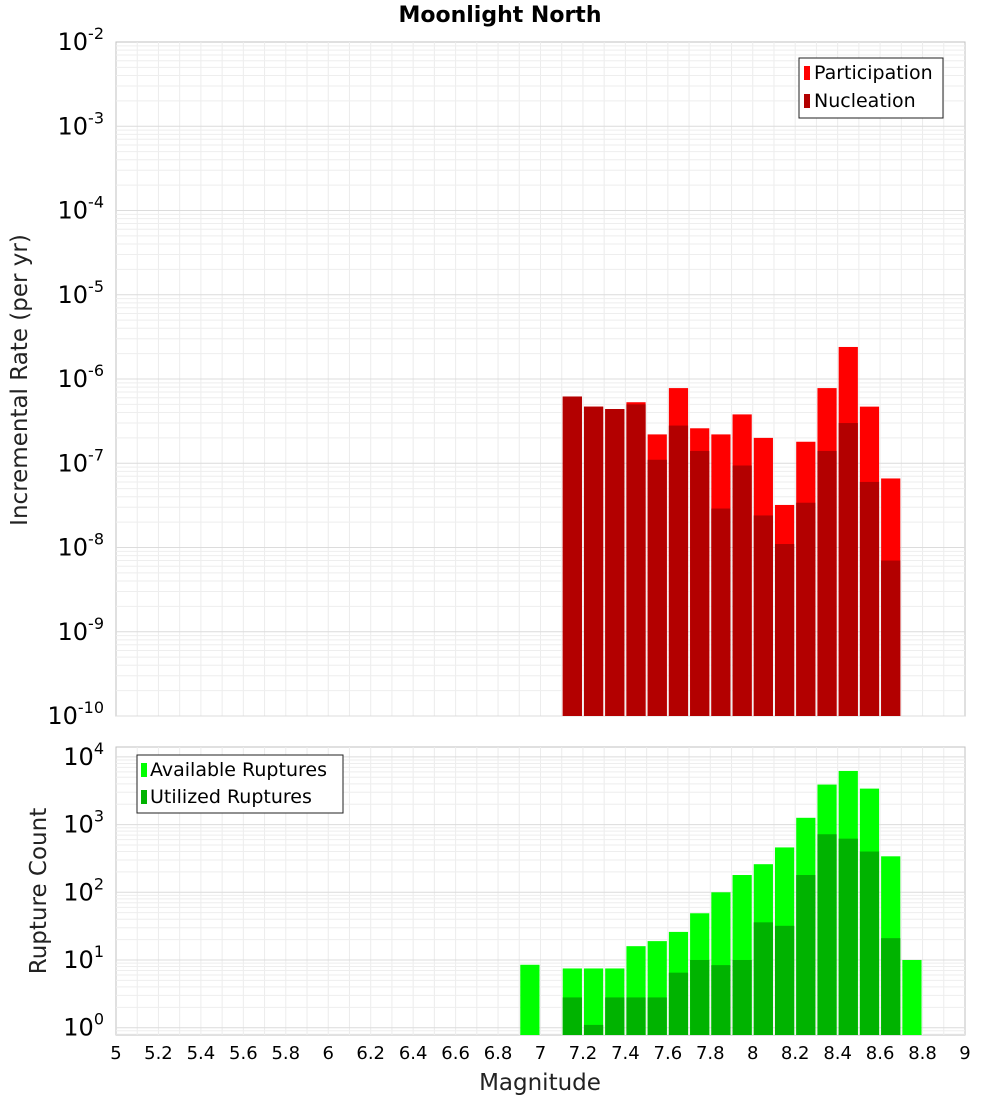  What do you see at coordinates (922, 1053) in the screenshot?
I see `x-tick-label: 8.8` at bounding box center [922, 1053].